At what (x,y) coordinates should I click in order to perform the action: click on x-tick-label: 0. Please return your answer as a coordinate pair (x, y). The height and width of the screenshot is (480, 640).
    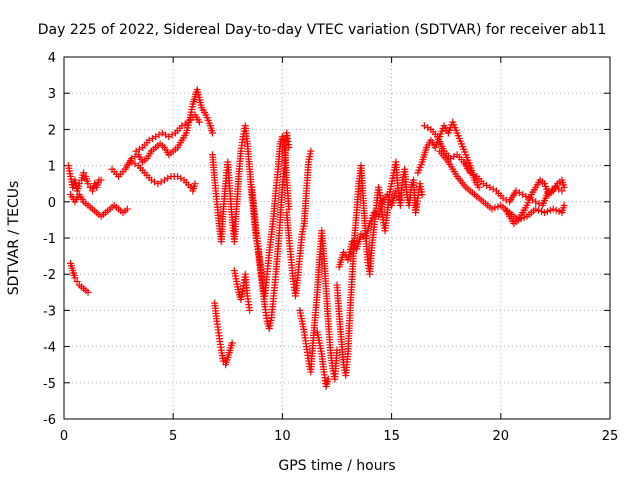
    Looking at the image, I should click on (64, 436).